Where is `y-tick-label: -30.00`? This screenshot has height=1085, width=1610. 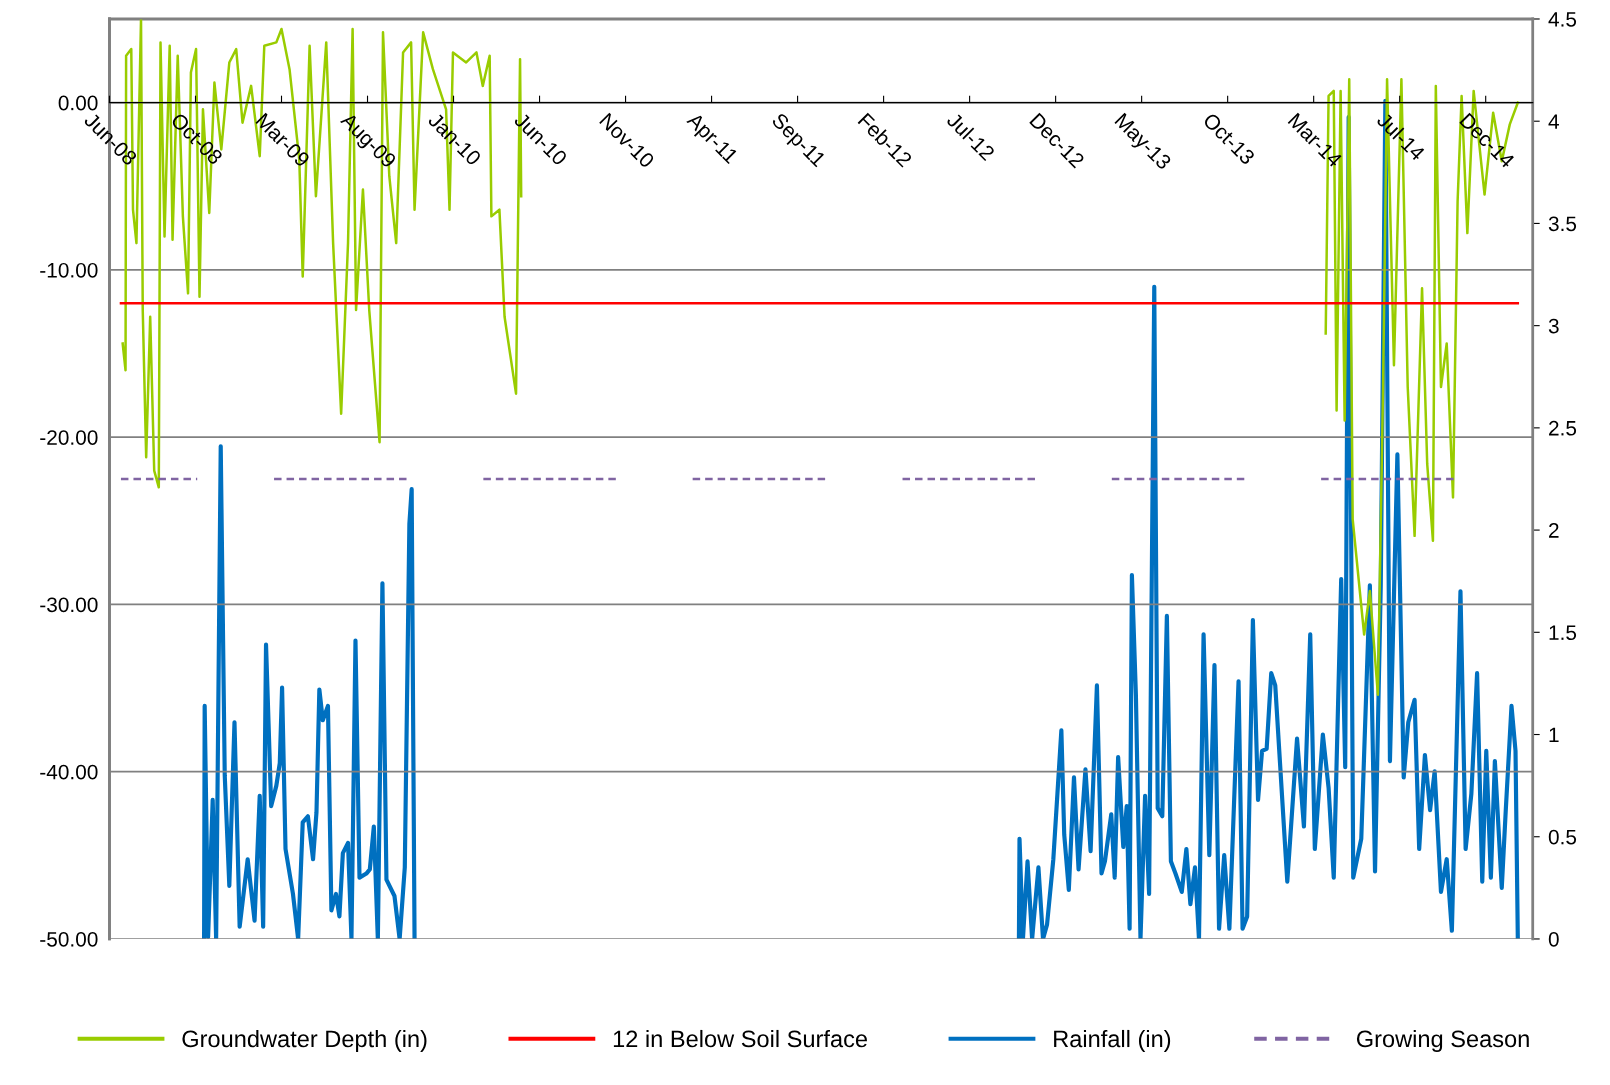
y-tick-label: -30.00 is located at coordinates (69, 605).